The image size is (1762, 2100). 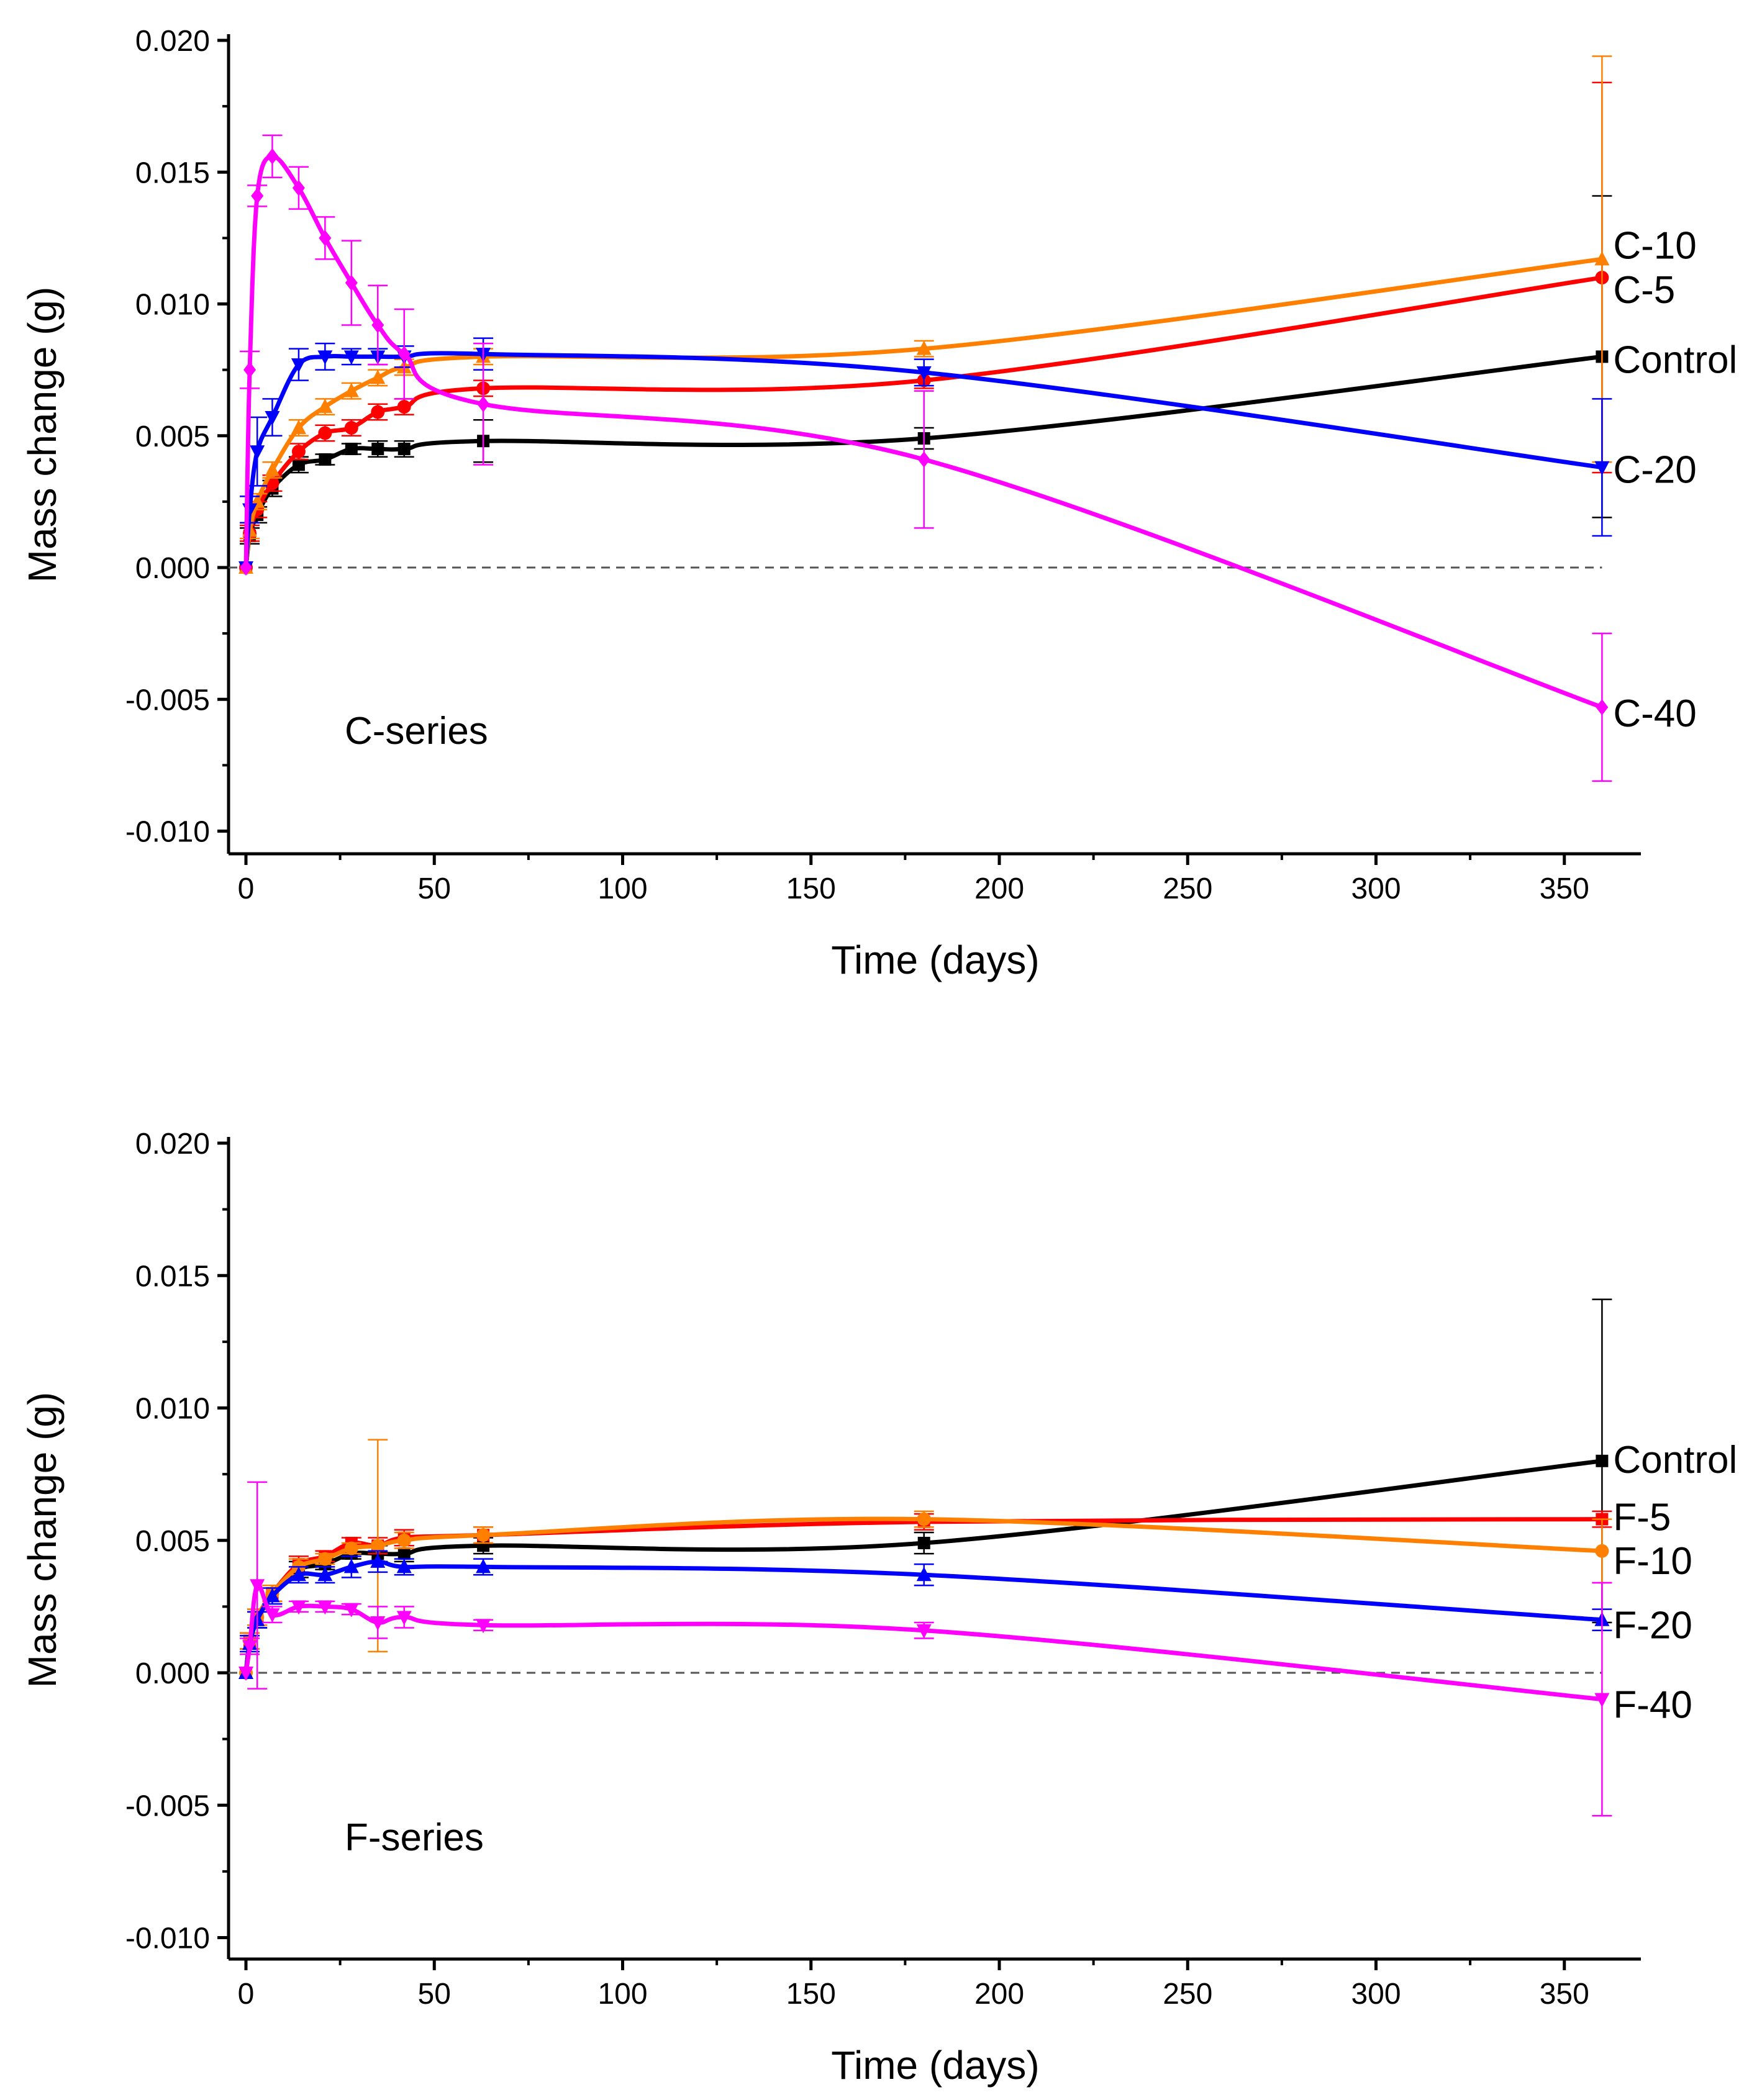 I want to click on y-tick-label: 0.005, so click(x=172, y=437).